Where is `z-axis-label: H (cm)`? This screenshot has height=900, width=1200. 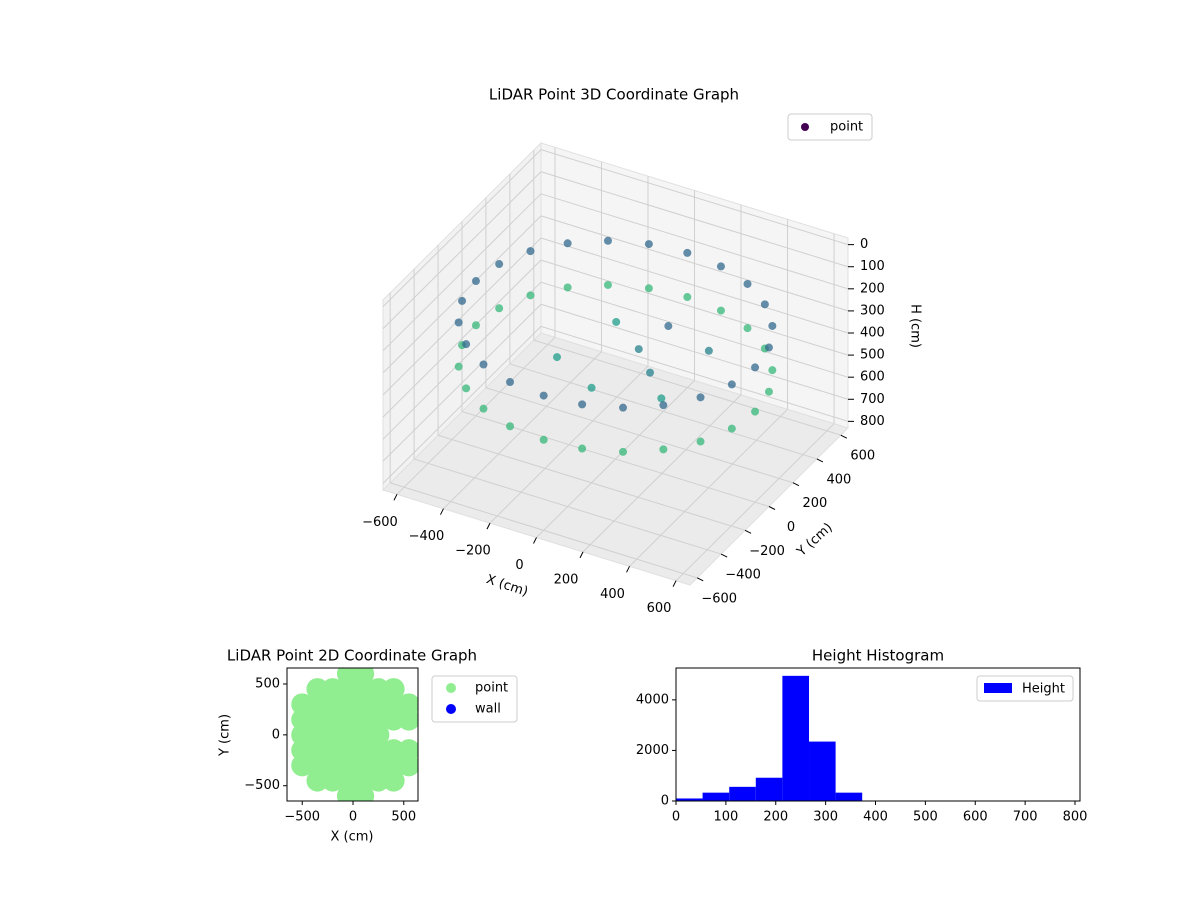
z-axis-label: H (cm) is located at coordinates (915, 326).